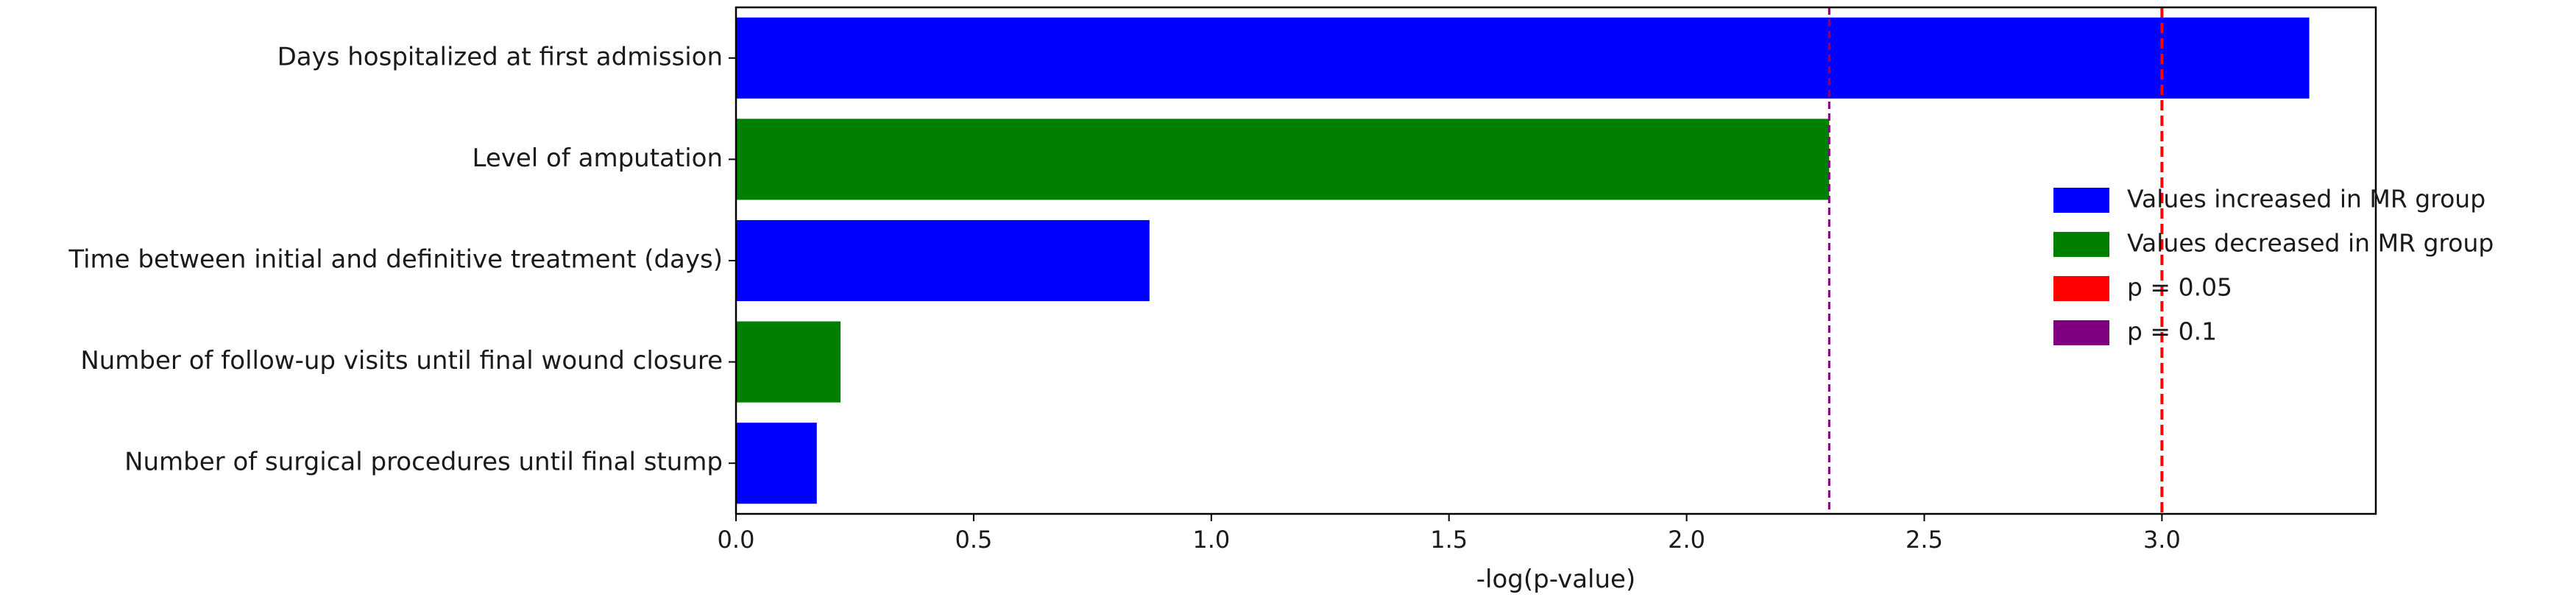 The image size is (2576, 614). What do you see at coordinates (1686, 540) in the screenshot?
I see `x-tick-label: 2.0` at bounding box center [1686, 540].